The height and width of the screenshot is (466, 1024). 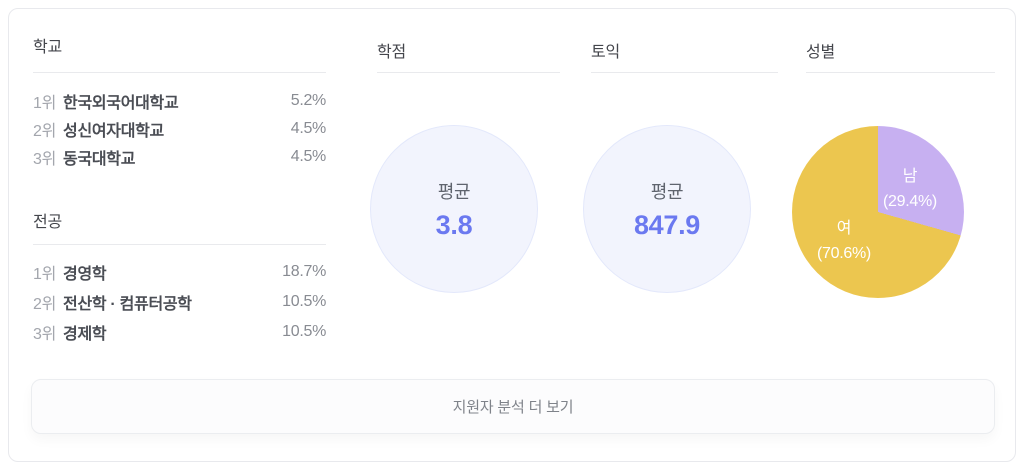 What do you see at coordinates (179, 101) in the screenshot?
I see `school-rank-row: 1위 한국외국어대학교 5.2%` at bounding box center [179, 101].